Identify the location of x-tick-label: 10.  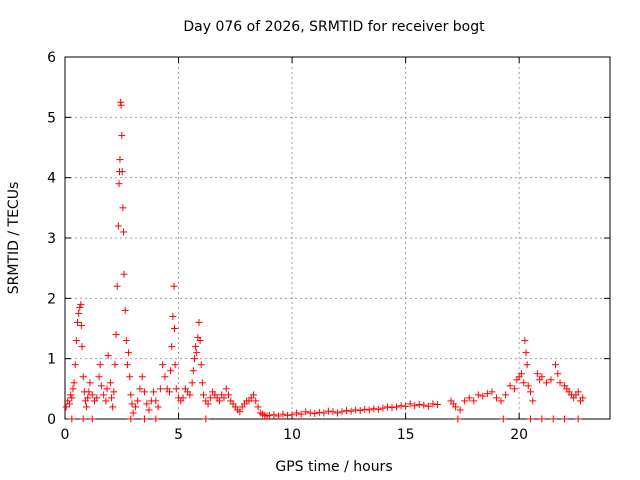
(292, 435).